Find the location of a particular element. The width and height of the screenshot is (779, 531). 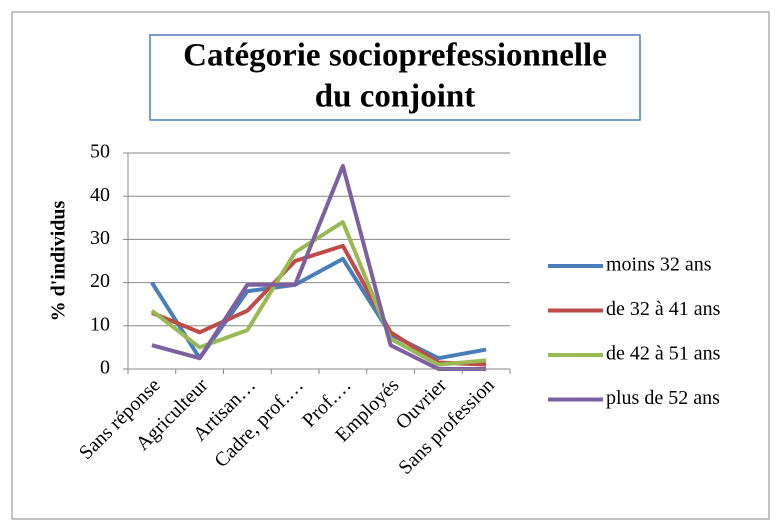

chart-title: du conjoint is located at coordinates (395, 97).